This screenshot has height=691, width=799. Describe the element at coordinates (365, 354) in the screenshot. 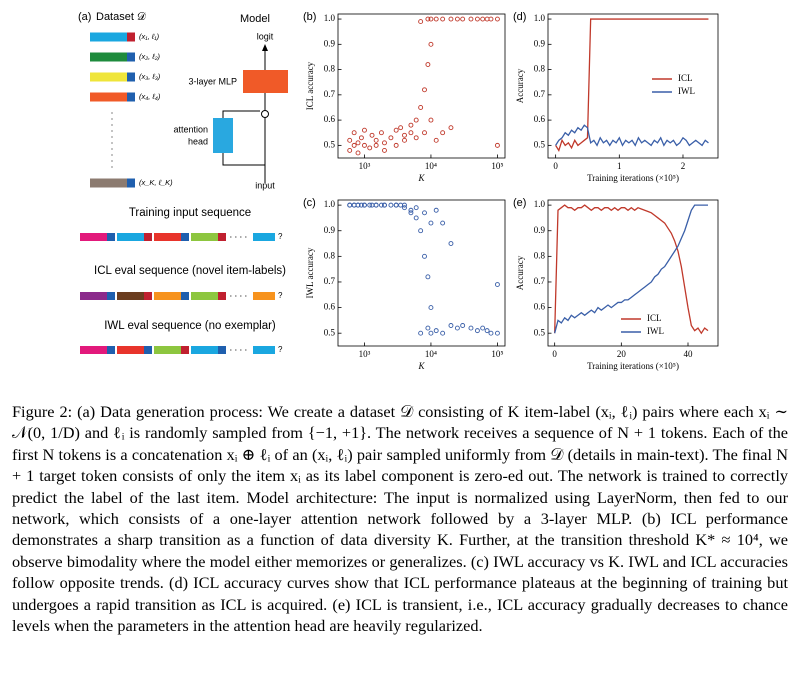

I see `x-tick-label: 10³` at that location.